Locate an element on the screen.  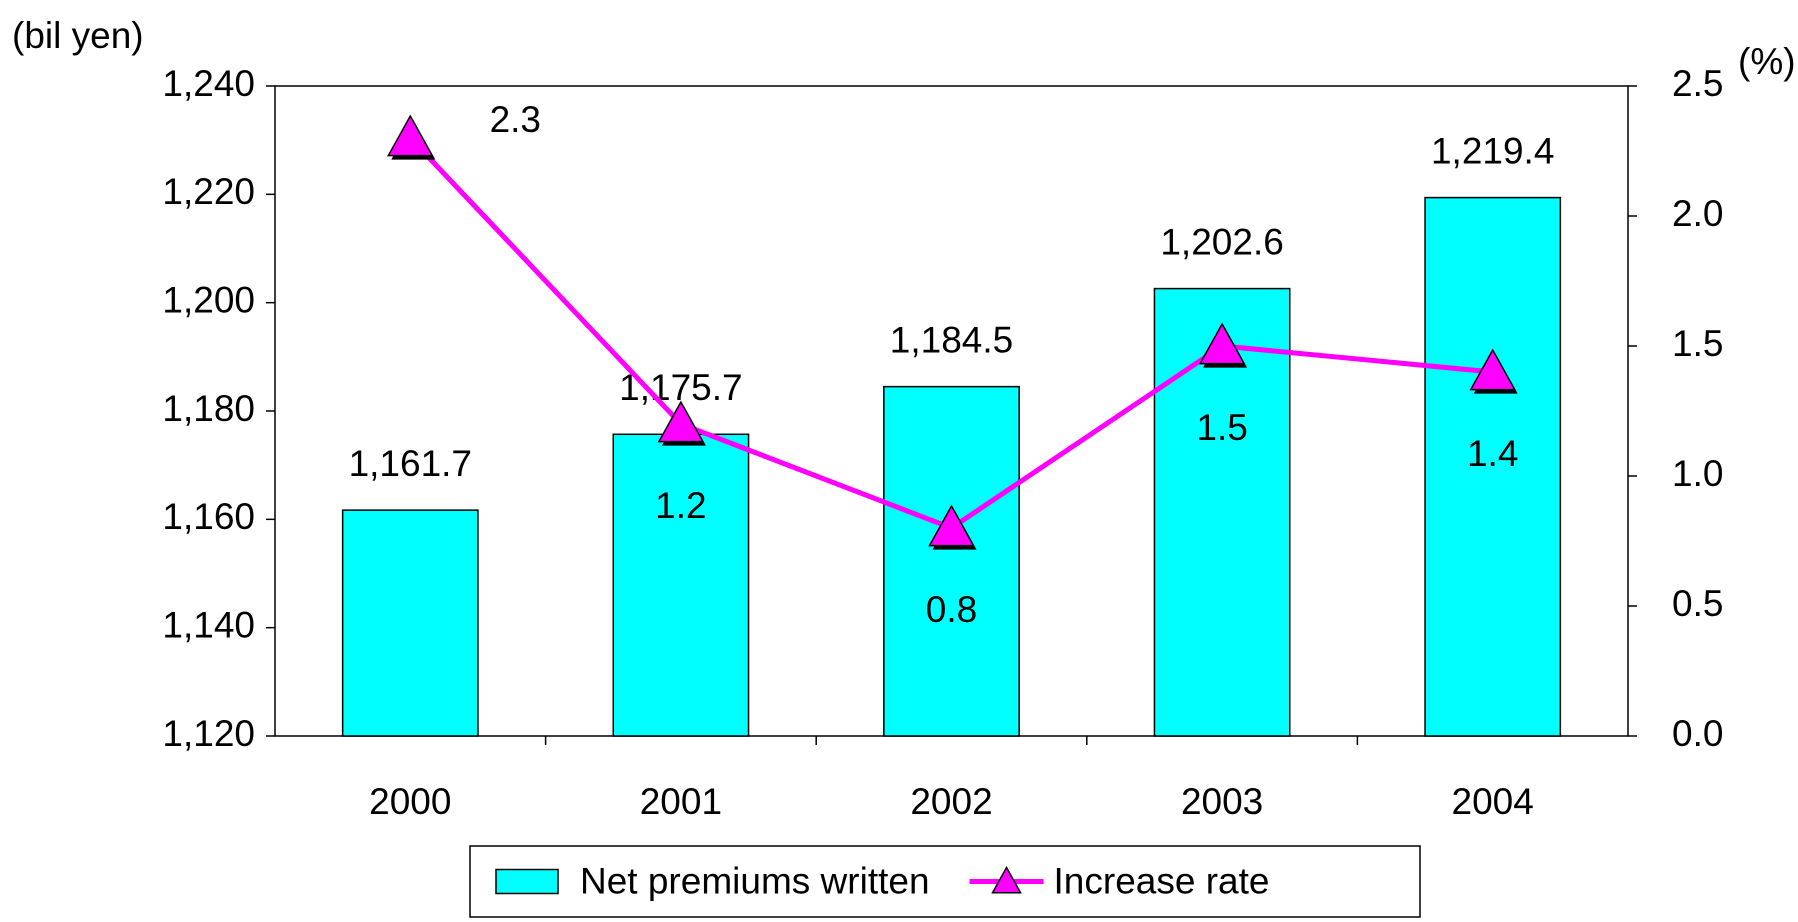
y-tick-label: 1,220 is located at coordinates (208, 191).